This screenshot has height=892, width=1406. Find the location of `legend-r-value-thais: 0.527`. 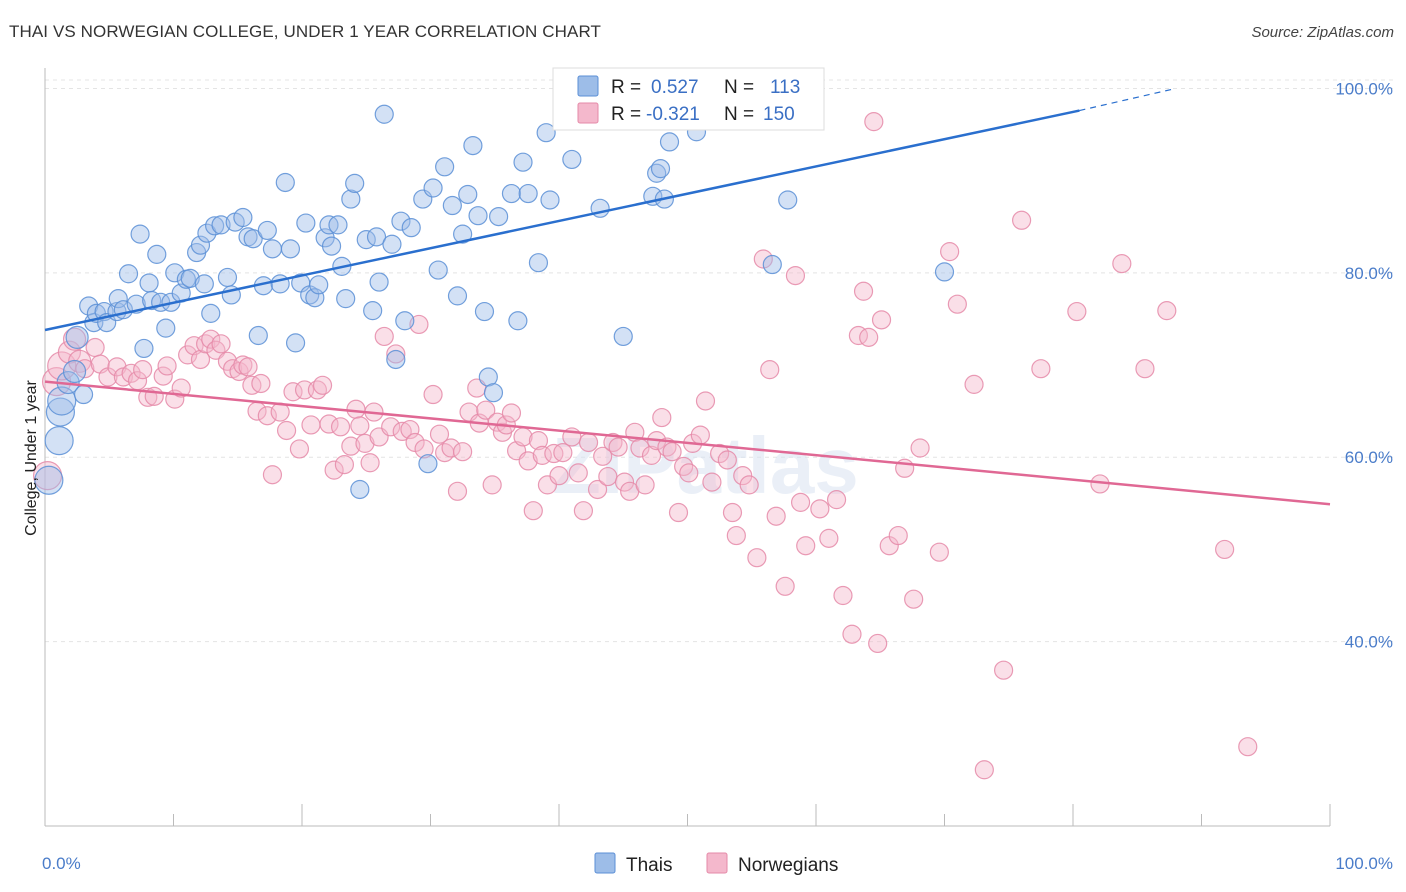

legend-r-value-thais: 0.527 is located at coordinates (675, 87).